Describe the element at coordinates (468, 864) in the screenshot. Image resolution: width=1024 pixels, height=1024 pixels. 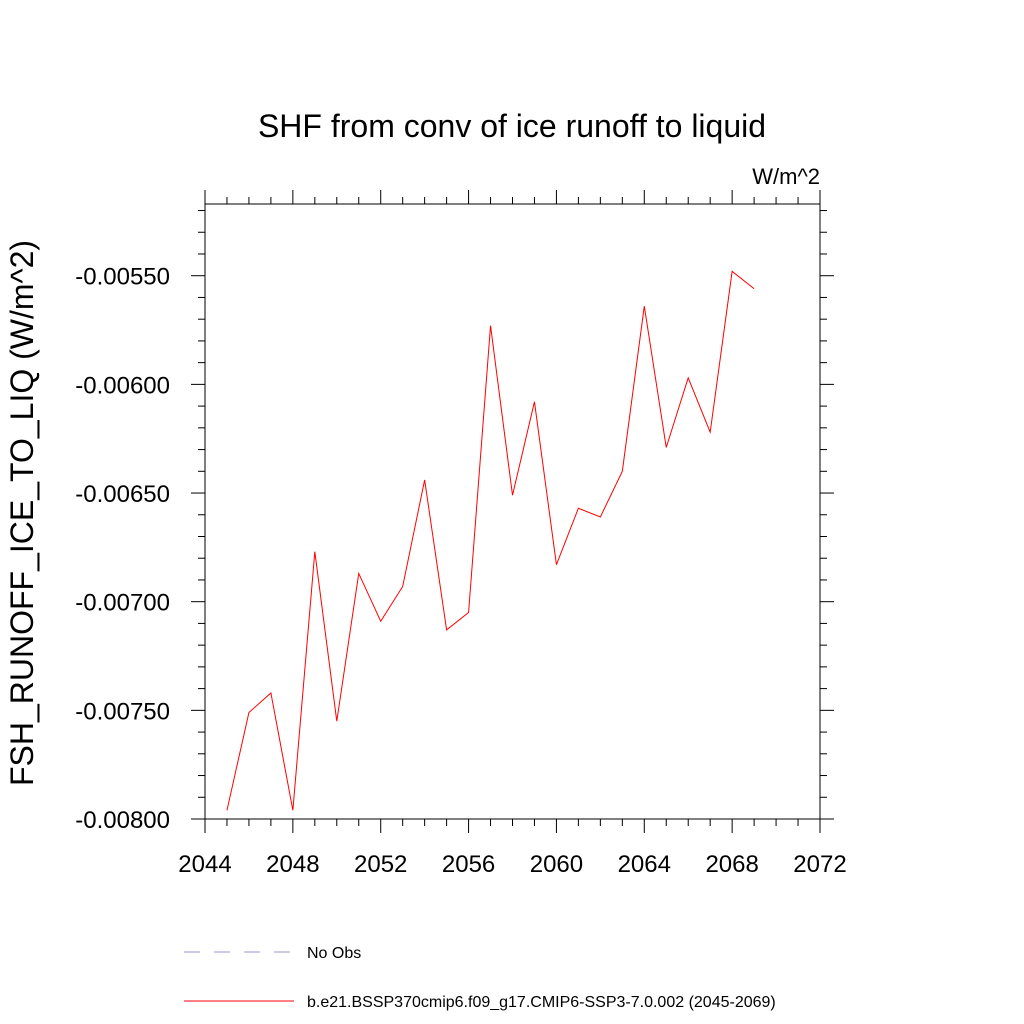
I see `x-tick-label: 2056` at that location.